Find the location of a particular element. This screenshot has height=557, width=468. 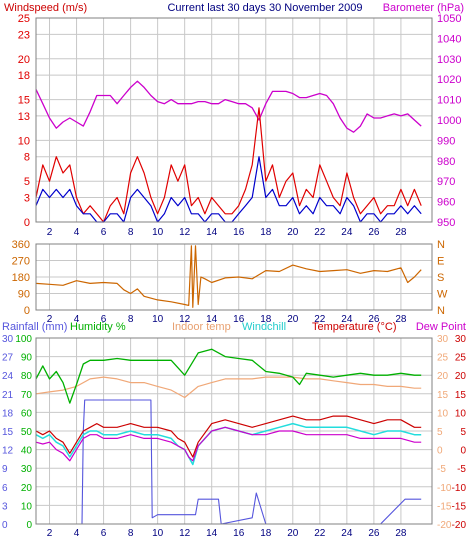

rainfall-tick-6: 6 is located at coordinates (5, 488).